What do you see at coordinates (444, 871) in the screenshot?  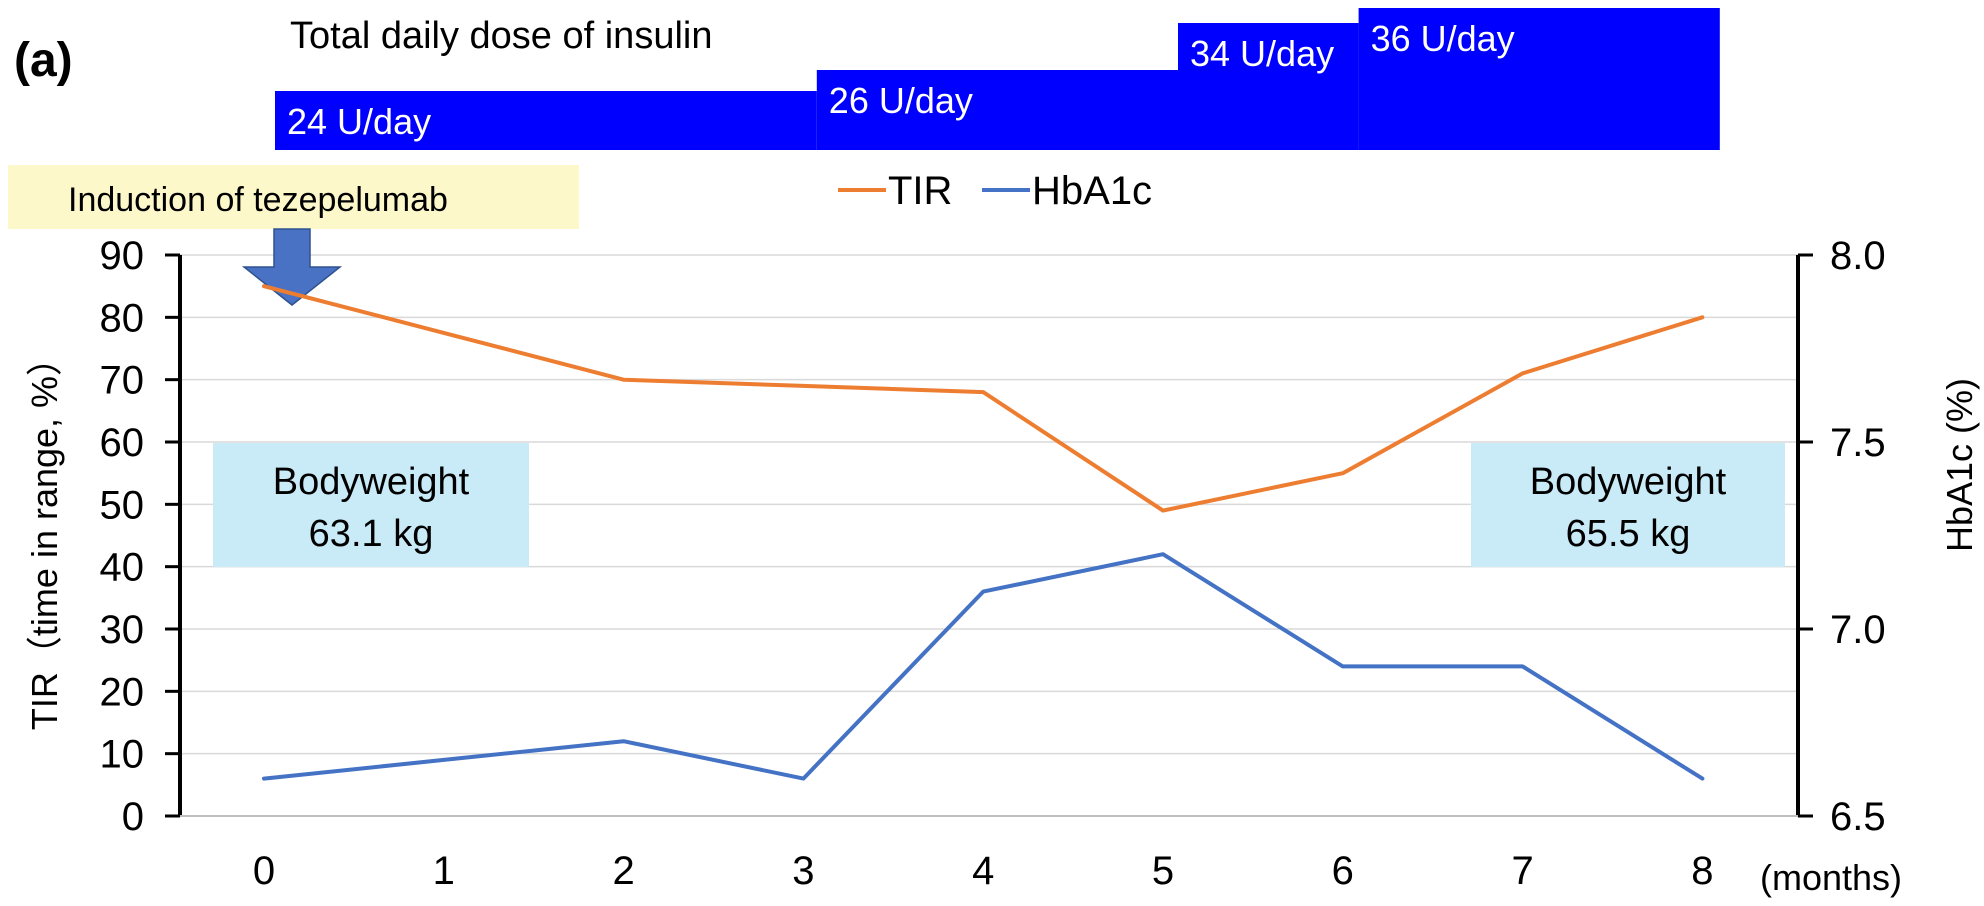 I see `x-tick-label-1: 1` at bounding box center [444, 871].